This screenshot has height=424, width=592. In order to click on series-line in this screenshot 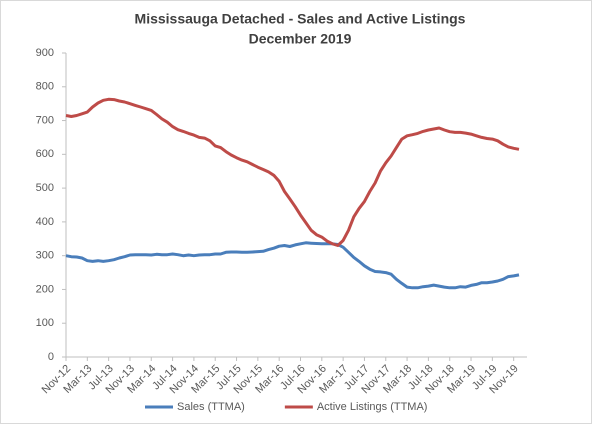, I will do `click(292, 265)`.